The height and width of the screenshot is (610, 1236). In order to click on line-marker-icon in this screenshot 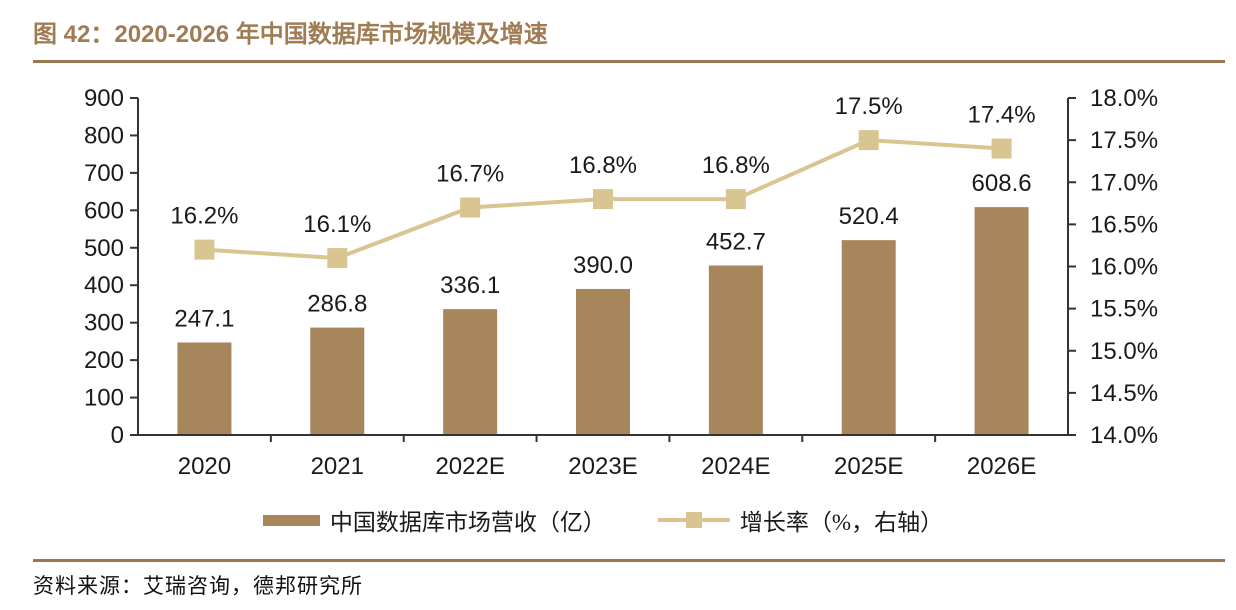, I will do `click(693, 520)`.